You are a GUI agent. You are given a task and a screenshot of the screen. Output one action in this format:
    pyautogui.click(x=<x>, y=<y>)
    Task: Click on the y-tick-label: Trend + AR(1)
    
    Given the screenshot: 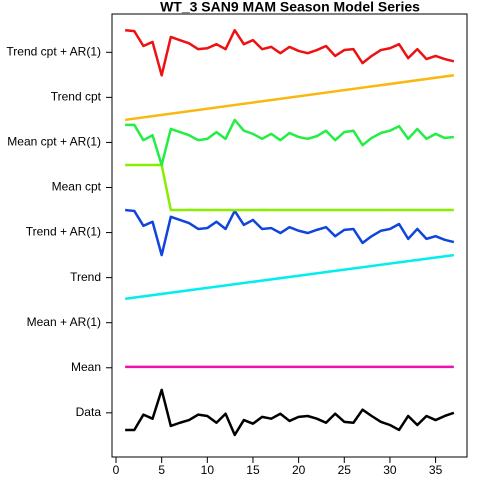 What is the action you would take?
    pyautogui.click(x=63, y=232)
    